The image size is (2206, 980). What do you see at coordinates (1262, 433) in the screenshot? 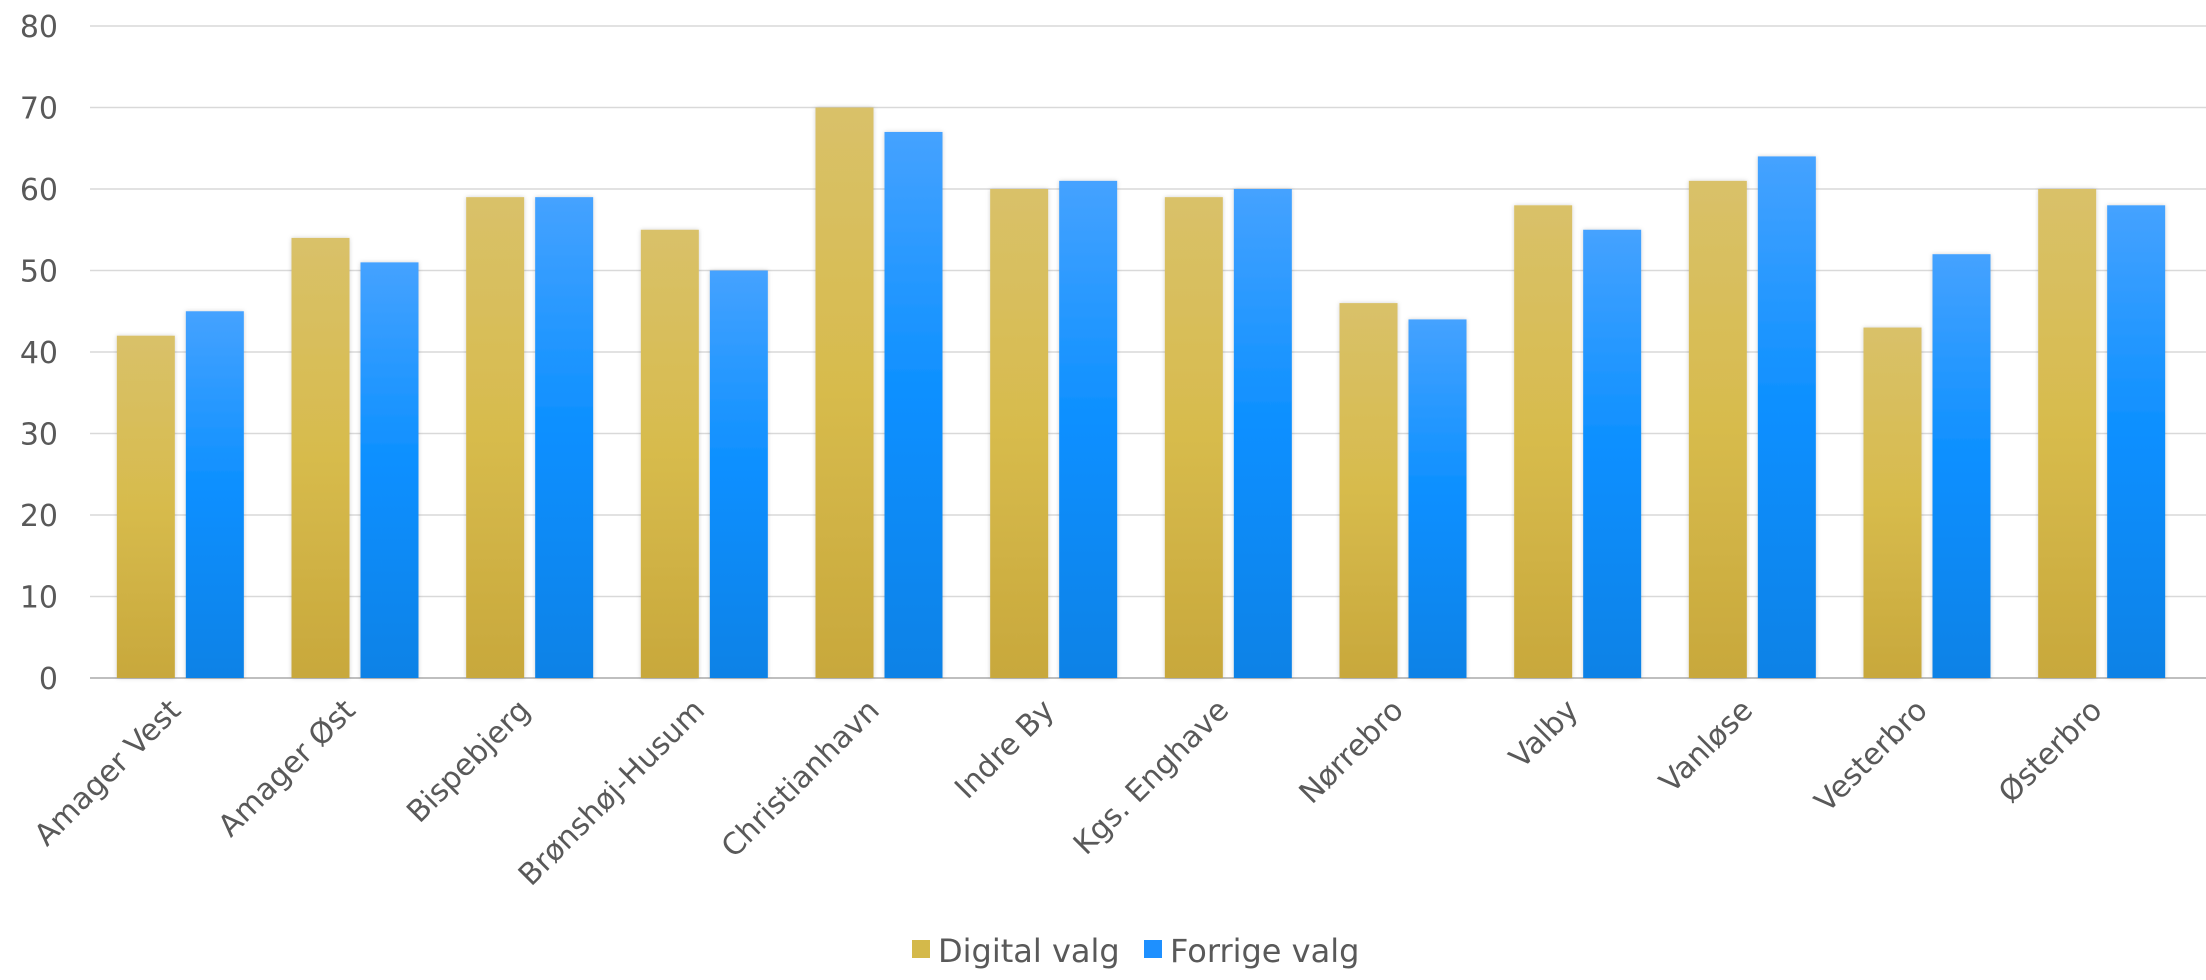
I see `bar-forrige-valg-kgs-enghave` at bounding box center [1262, 433].